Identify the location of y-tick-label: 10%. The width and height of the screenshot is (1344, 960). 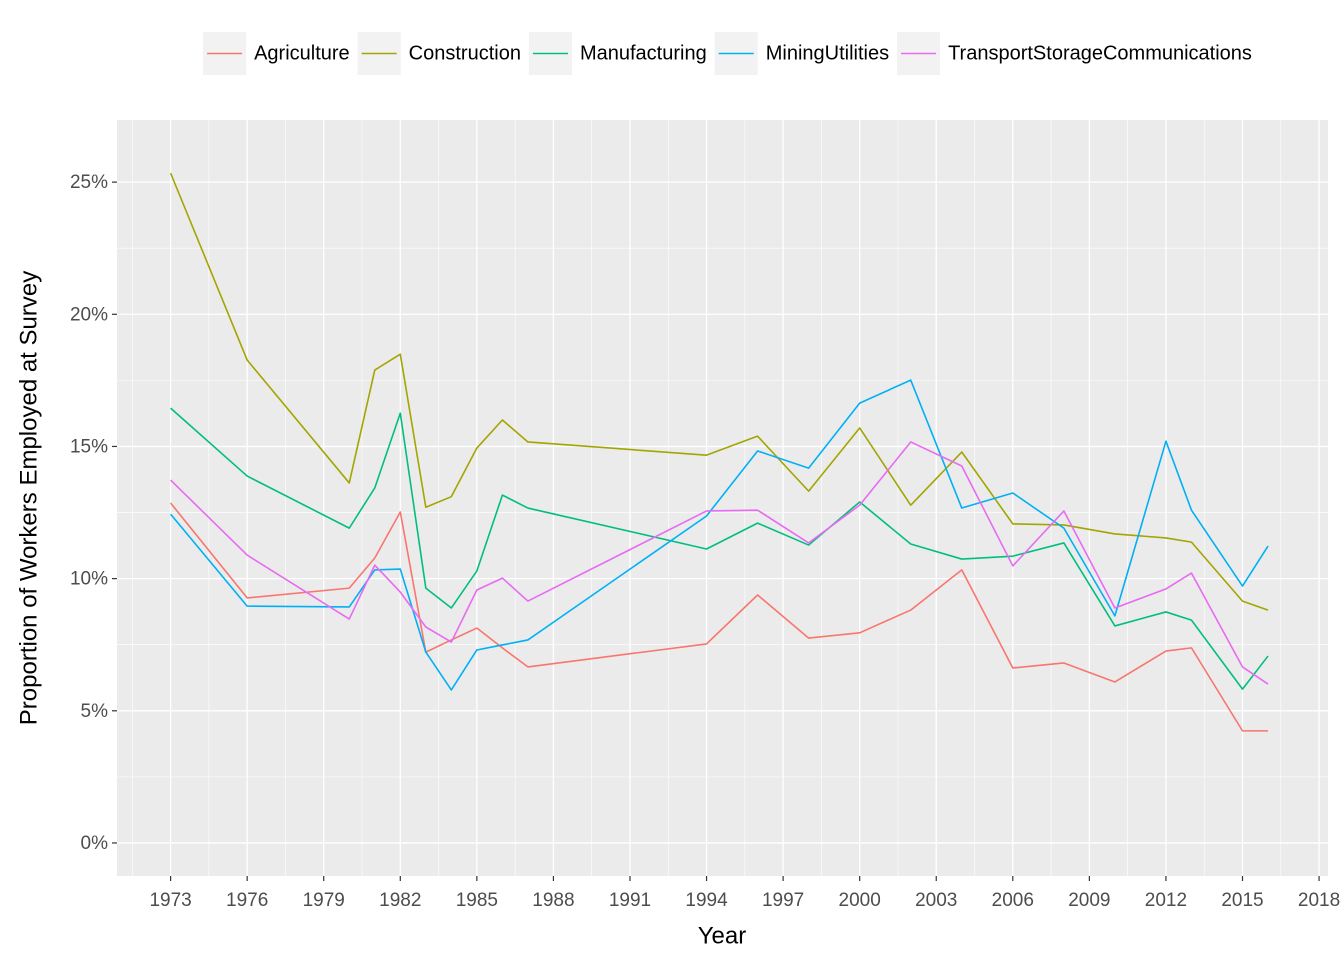
(89, 579).